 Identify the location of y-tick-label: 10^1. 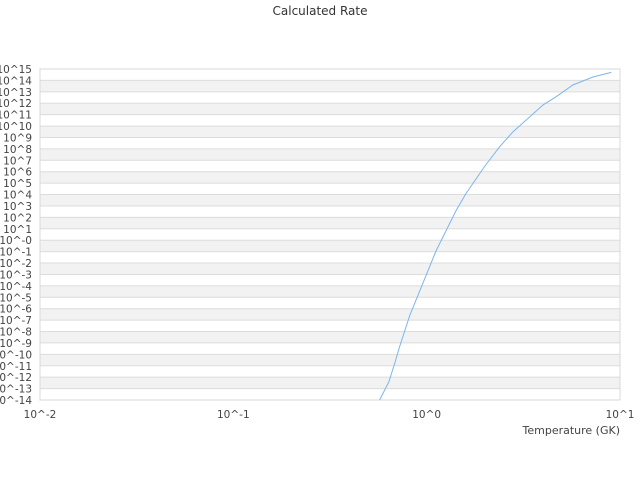
(17, 230).